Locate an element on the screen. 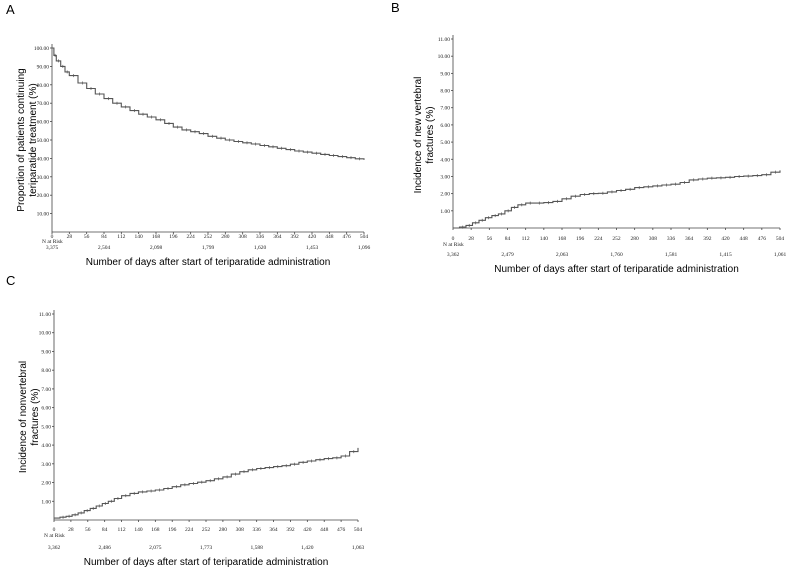  risk-value: 1,096 is located at coordinates (364, 248).